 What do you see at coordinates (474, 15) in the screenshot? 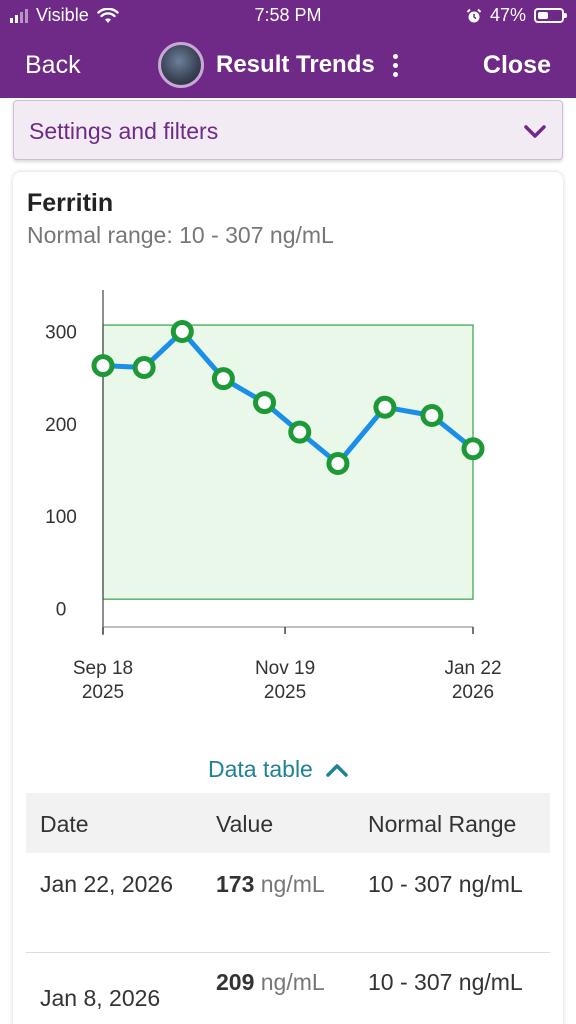
I see `alarm-icon` at bounding box center [474, 15].